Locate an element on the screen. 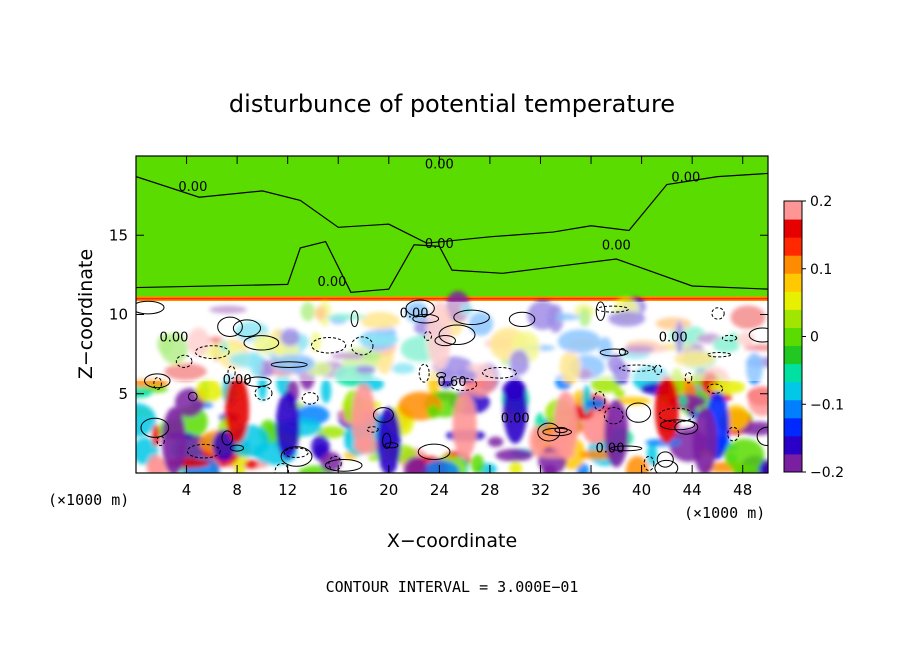  chart-title: disturbunce of potential temperature is located at coordinates (452, 104).